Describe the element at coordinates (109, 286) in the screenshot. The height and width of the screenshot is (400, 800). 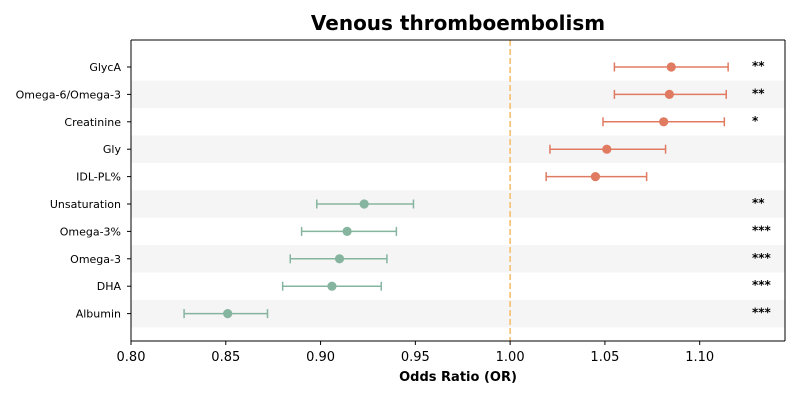
I see `row-label: DHA` at that location.